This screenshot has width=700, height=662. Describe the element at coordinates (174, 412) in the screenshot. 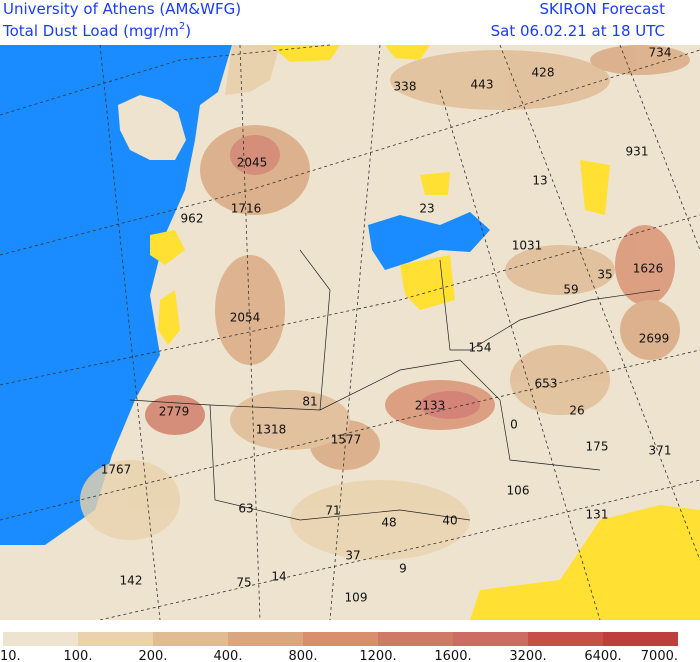

I see `map-value-label: 2779` at that location.